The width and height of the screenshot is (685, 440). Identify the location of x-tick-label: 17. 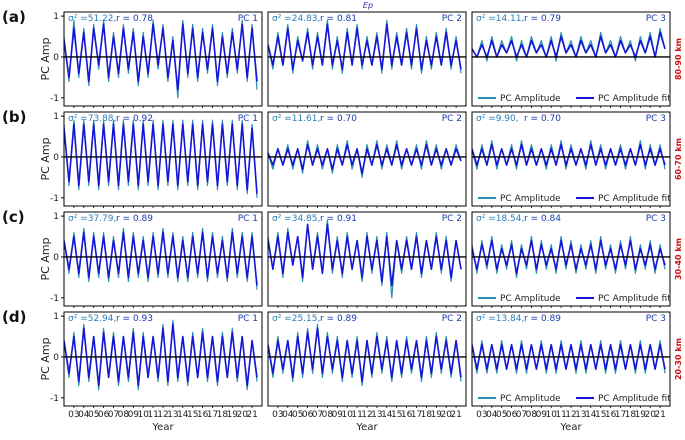
(212, 415).